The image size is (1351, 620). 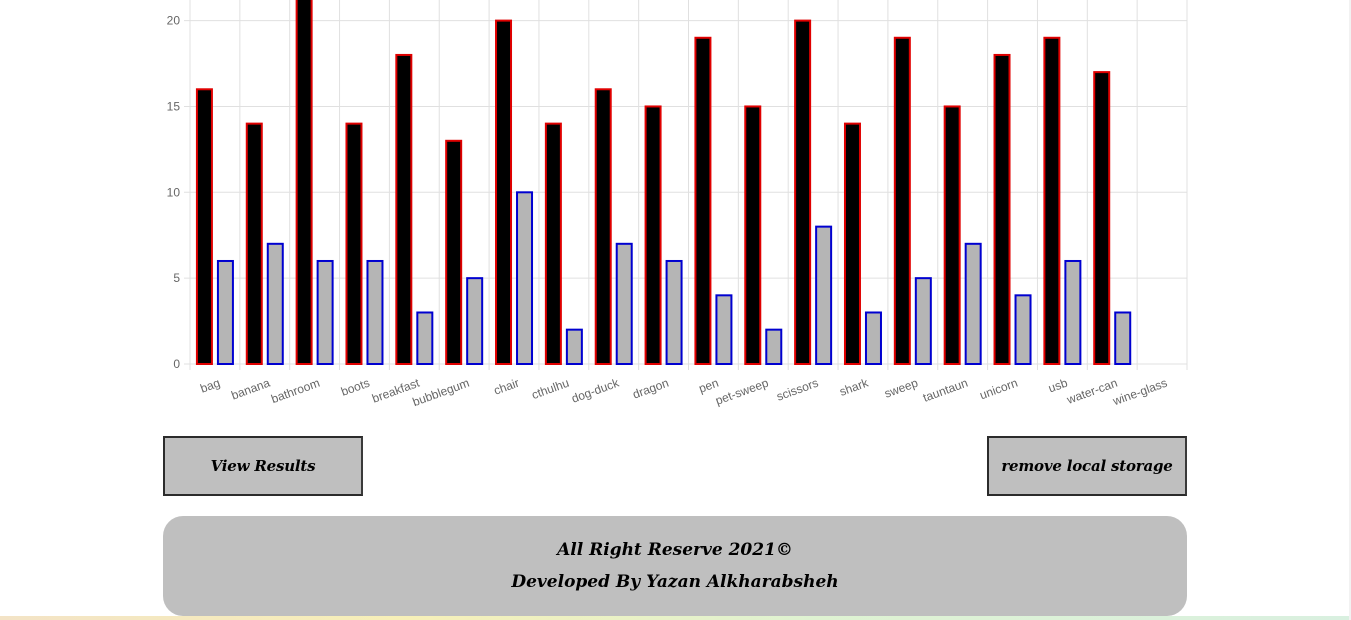 What do you see at coordinates (709, 386) in the screenshot?
I see `x-tick-label: pen` at bounding box center [709, 386].